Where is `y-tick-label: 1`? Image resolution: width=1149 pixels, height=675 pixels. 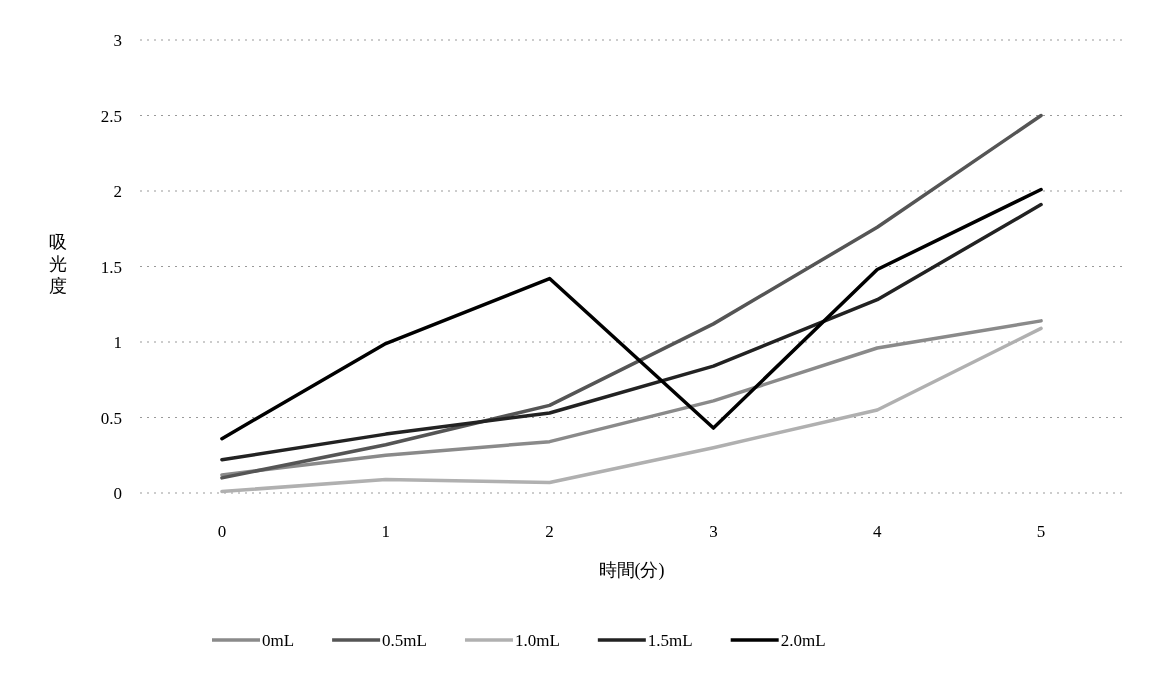 y-tick-label: 1 is located at coordinates (117, 342).